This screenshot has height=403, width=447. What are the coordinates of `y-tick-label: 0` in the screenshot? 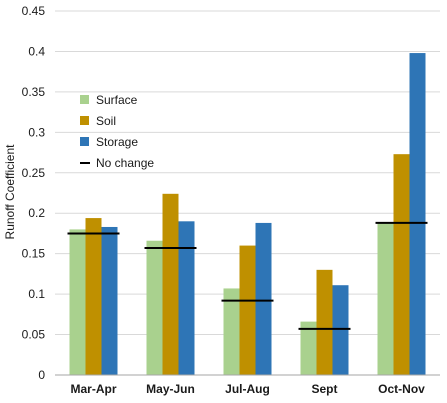 It's located at (41, 375).